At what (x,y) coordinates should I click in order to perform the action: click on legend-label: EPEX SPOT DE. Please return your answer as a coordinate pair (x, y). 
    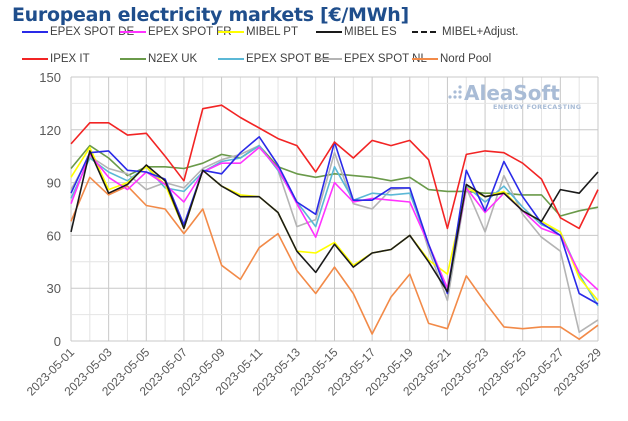
    Looking at the image, I should click on (92, 32).